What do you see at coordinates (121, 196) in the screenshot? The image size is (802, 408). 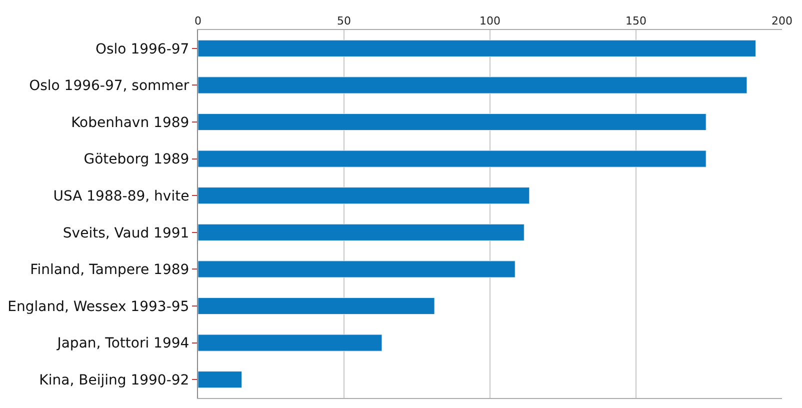 I see `y-tick-label: USA 1988-89, hvite` at bounding box center [121, 196].